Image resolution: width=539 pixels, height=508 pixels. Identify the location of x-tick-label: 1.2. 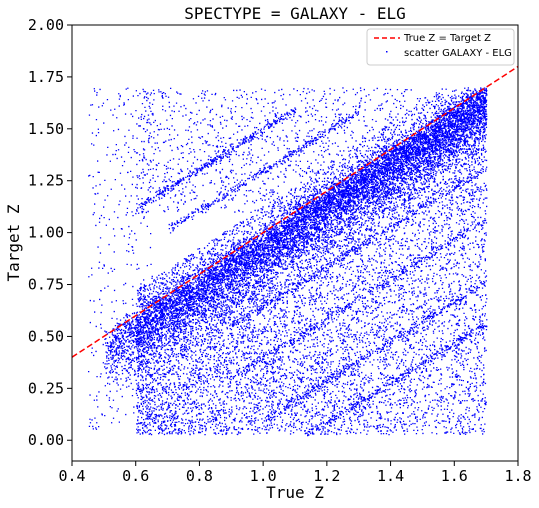
(326, 476).